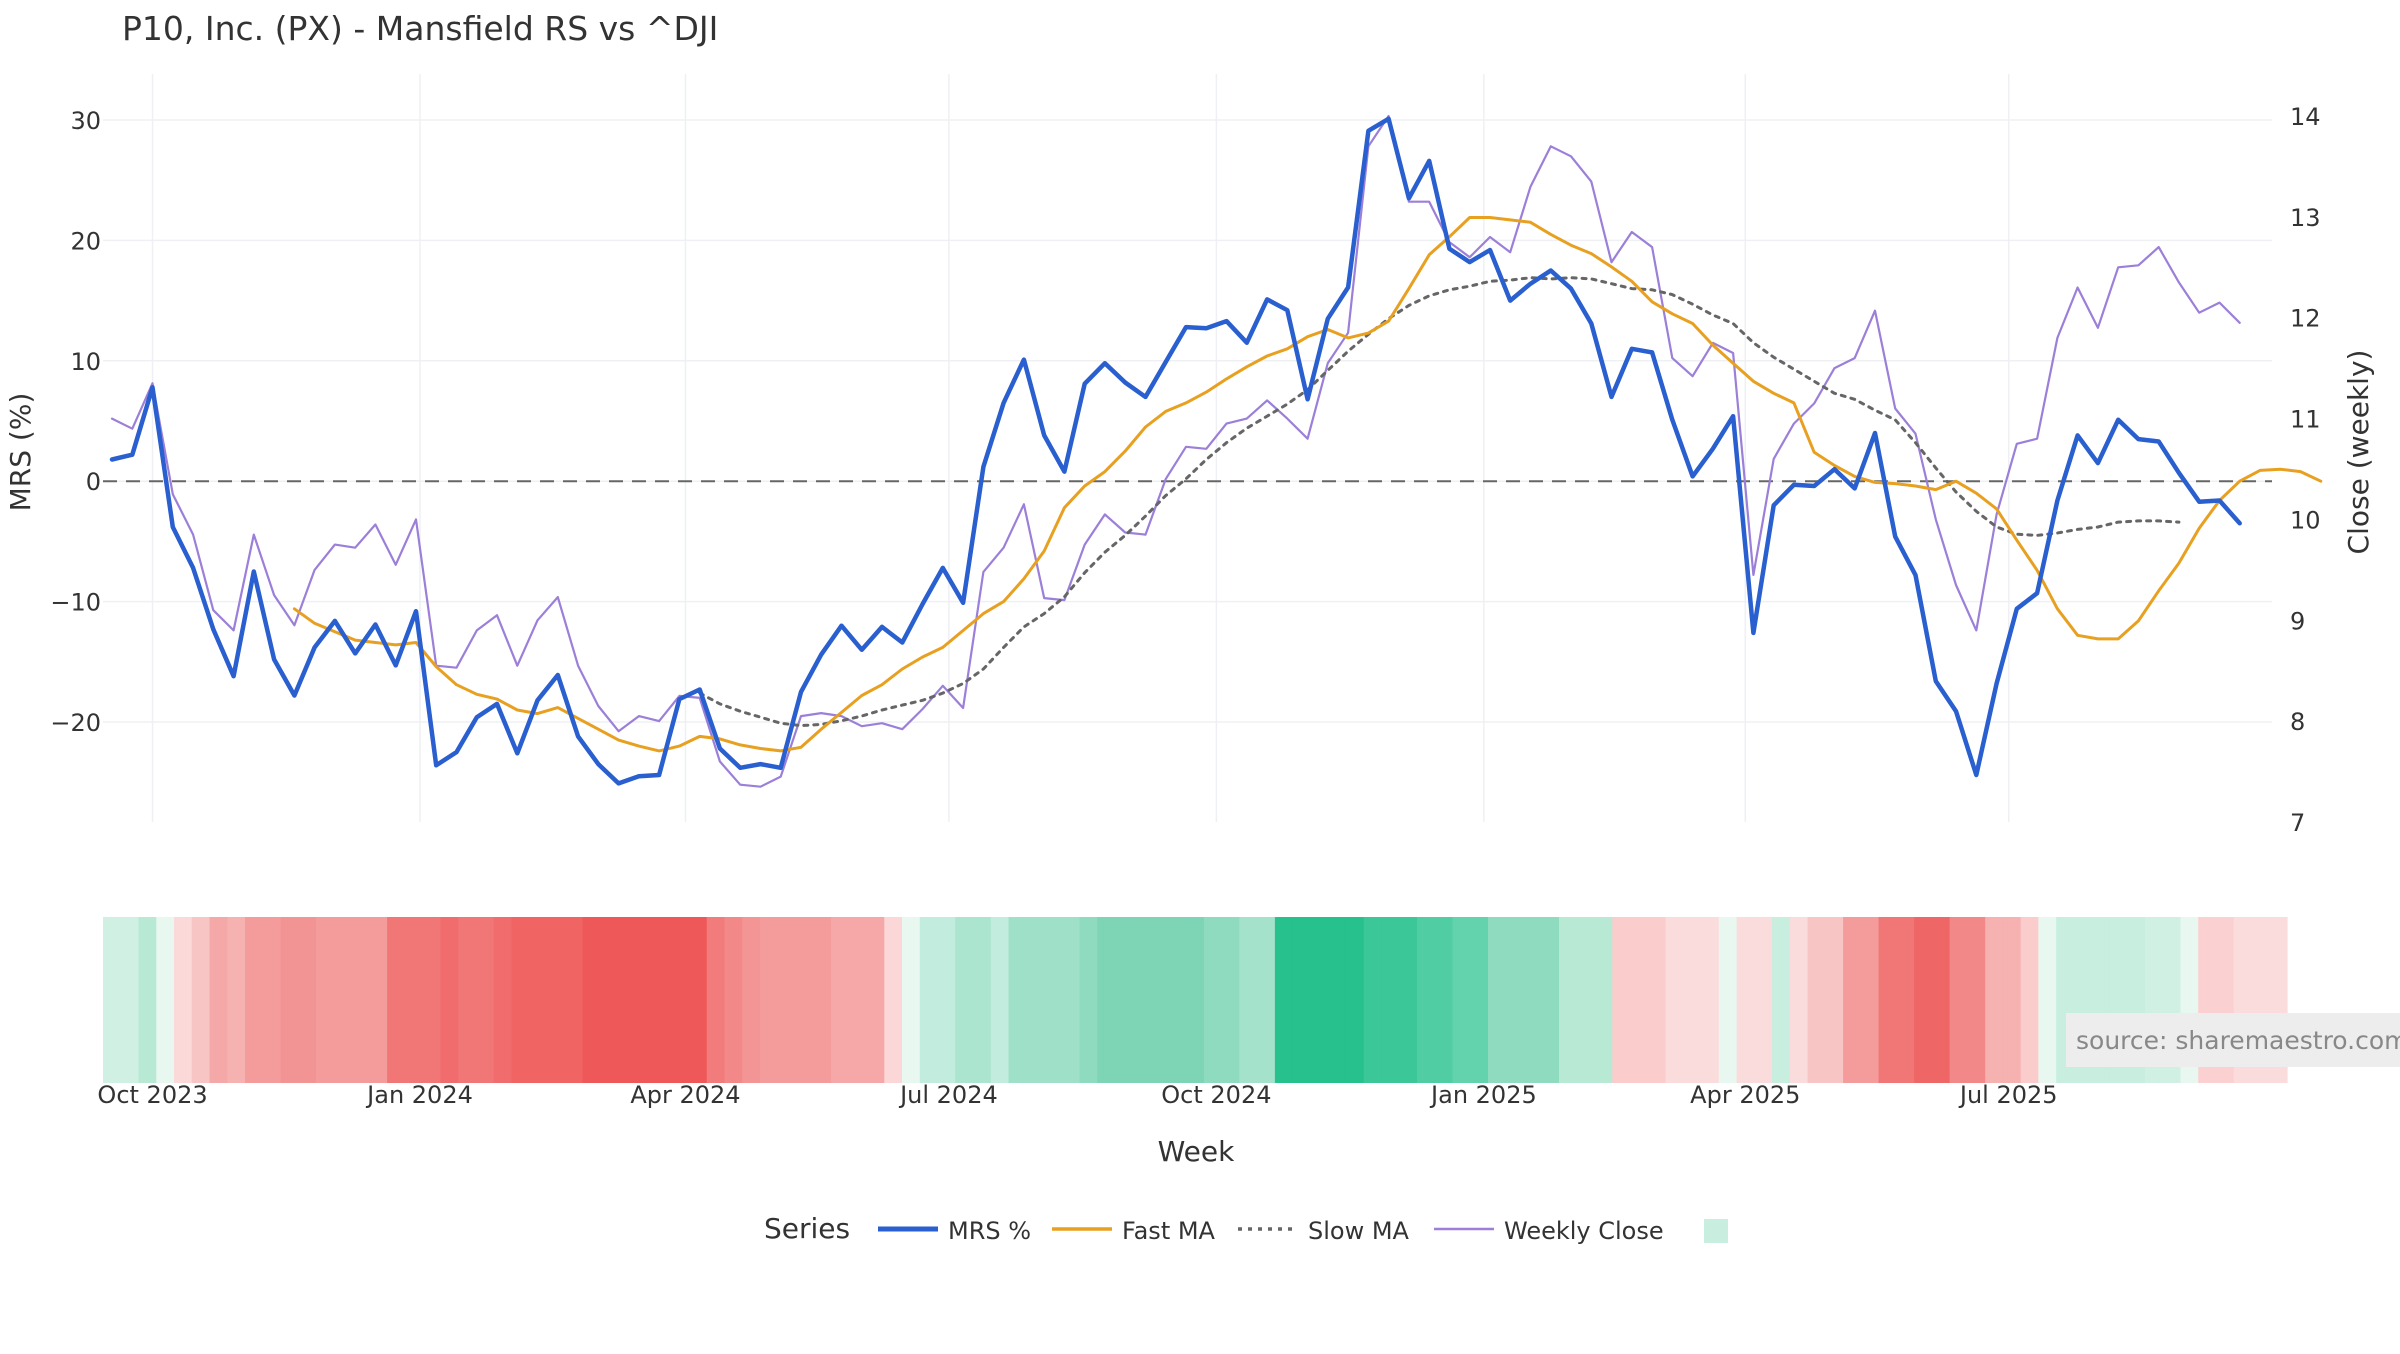 This screenshot has width=2400, height=1354. What do you see at coordinates (420, 28) in the screenshot?
I see `chart-title: P10, Inc. (PX) - Mansfield RS vs ^DJI` at bounding box center [420, 28].